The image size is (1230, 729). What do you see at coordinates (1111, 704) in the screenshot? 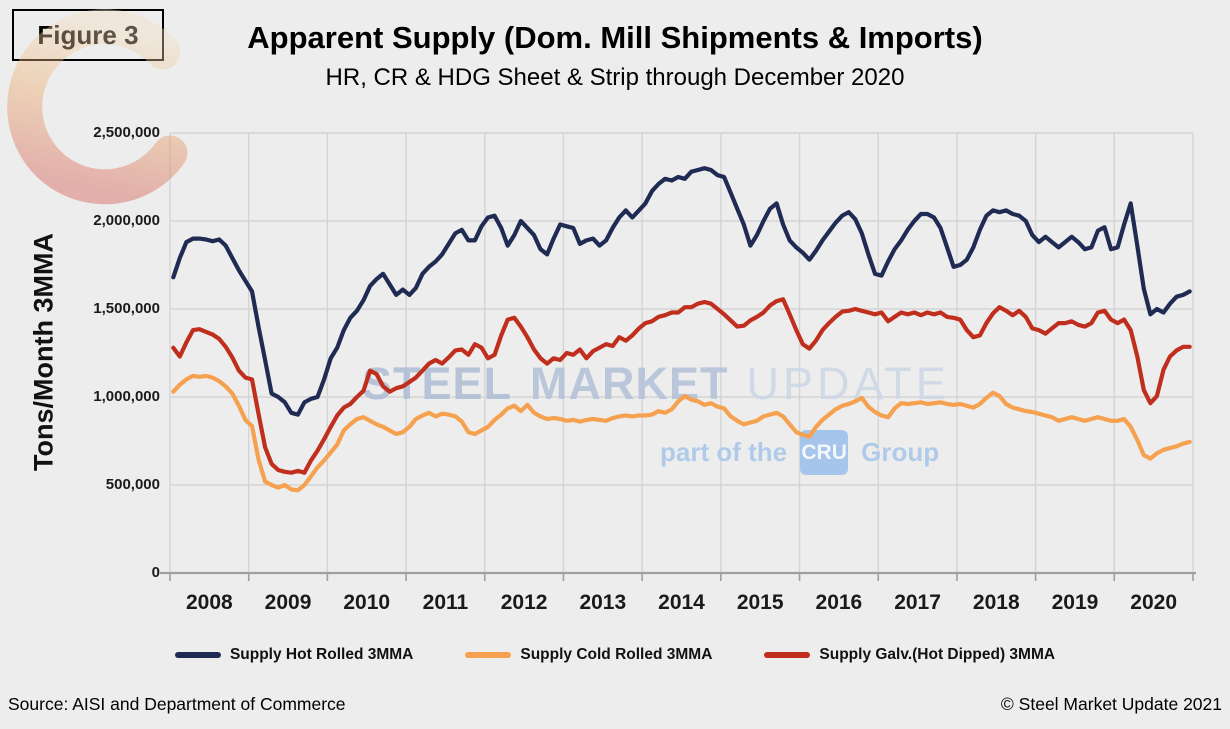
I see `copyright-note: © Steel Market Update 2021` at bounding box center [1111, 704].